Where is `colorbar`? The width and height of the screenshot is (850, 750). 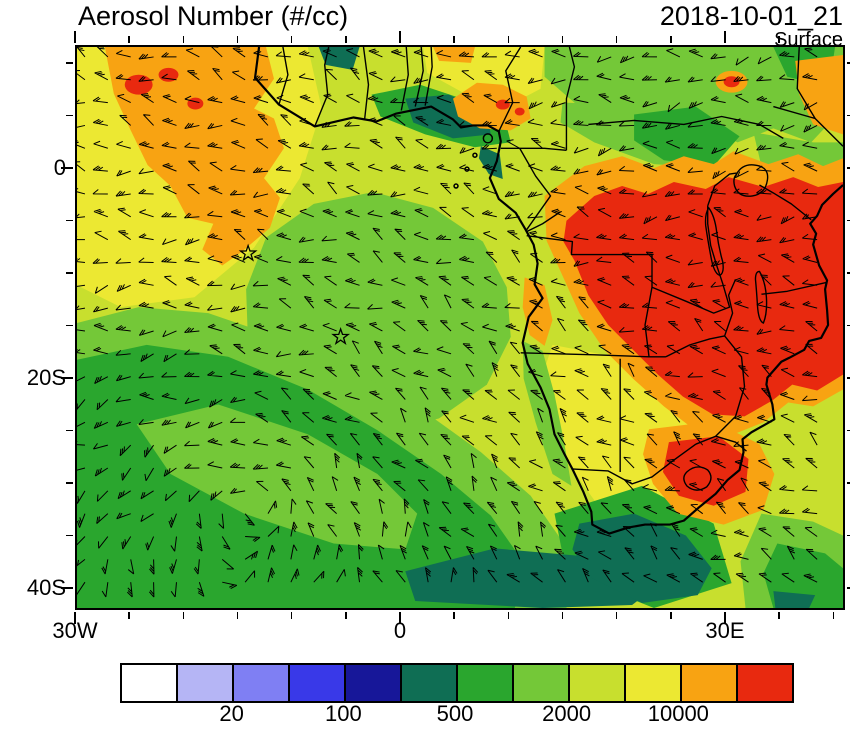 colorbar is located at coordinates (457, 683).